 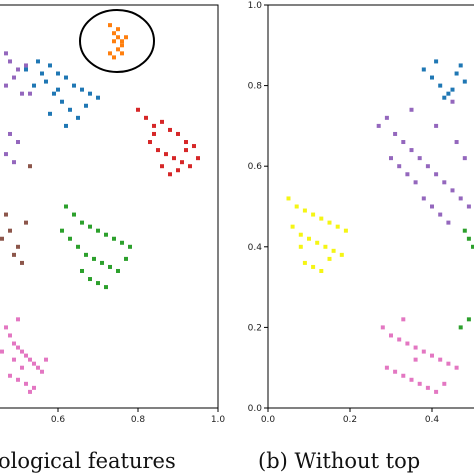 I want to click on highlight-circle, so click(x=117, y=41).